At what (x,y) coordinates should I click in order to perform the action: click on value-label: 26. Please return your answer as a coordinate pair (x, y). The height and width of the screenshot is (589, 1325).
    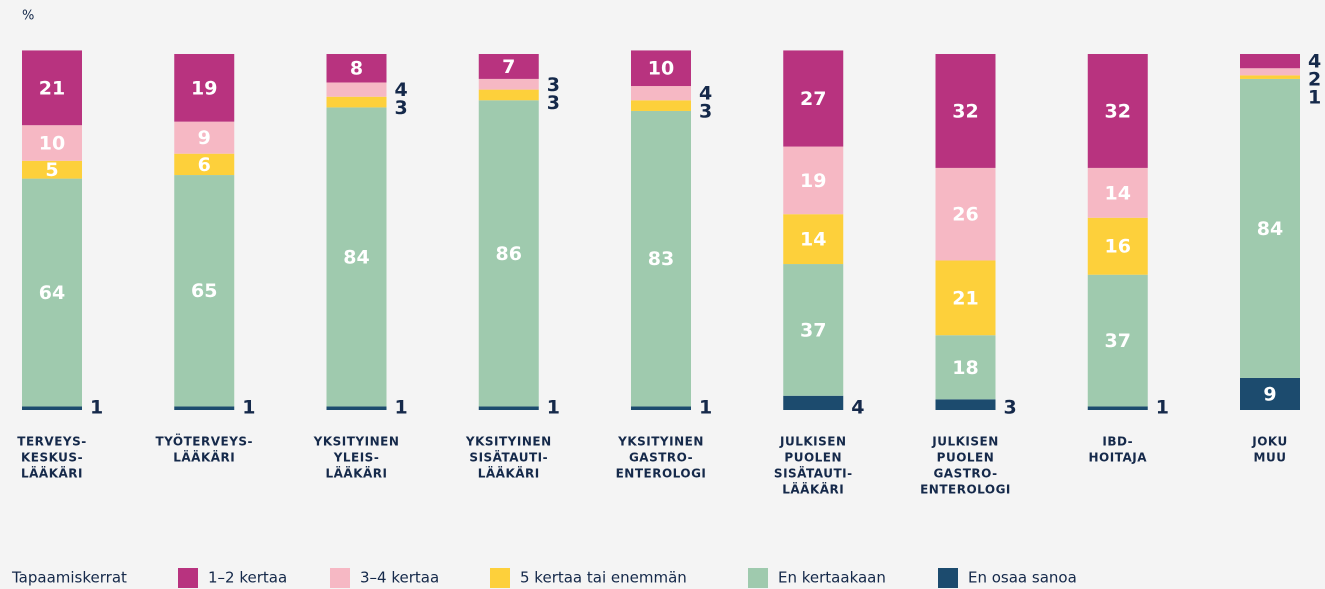
    Looking at the image, I should click on (965, 215).